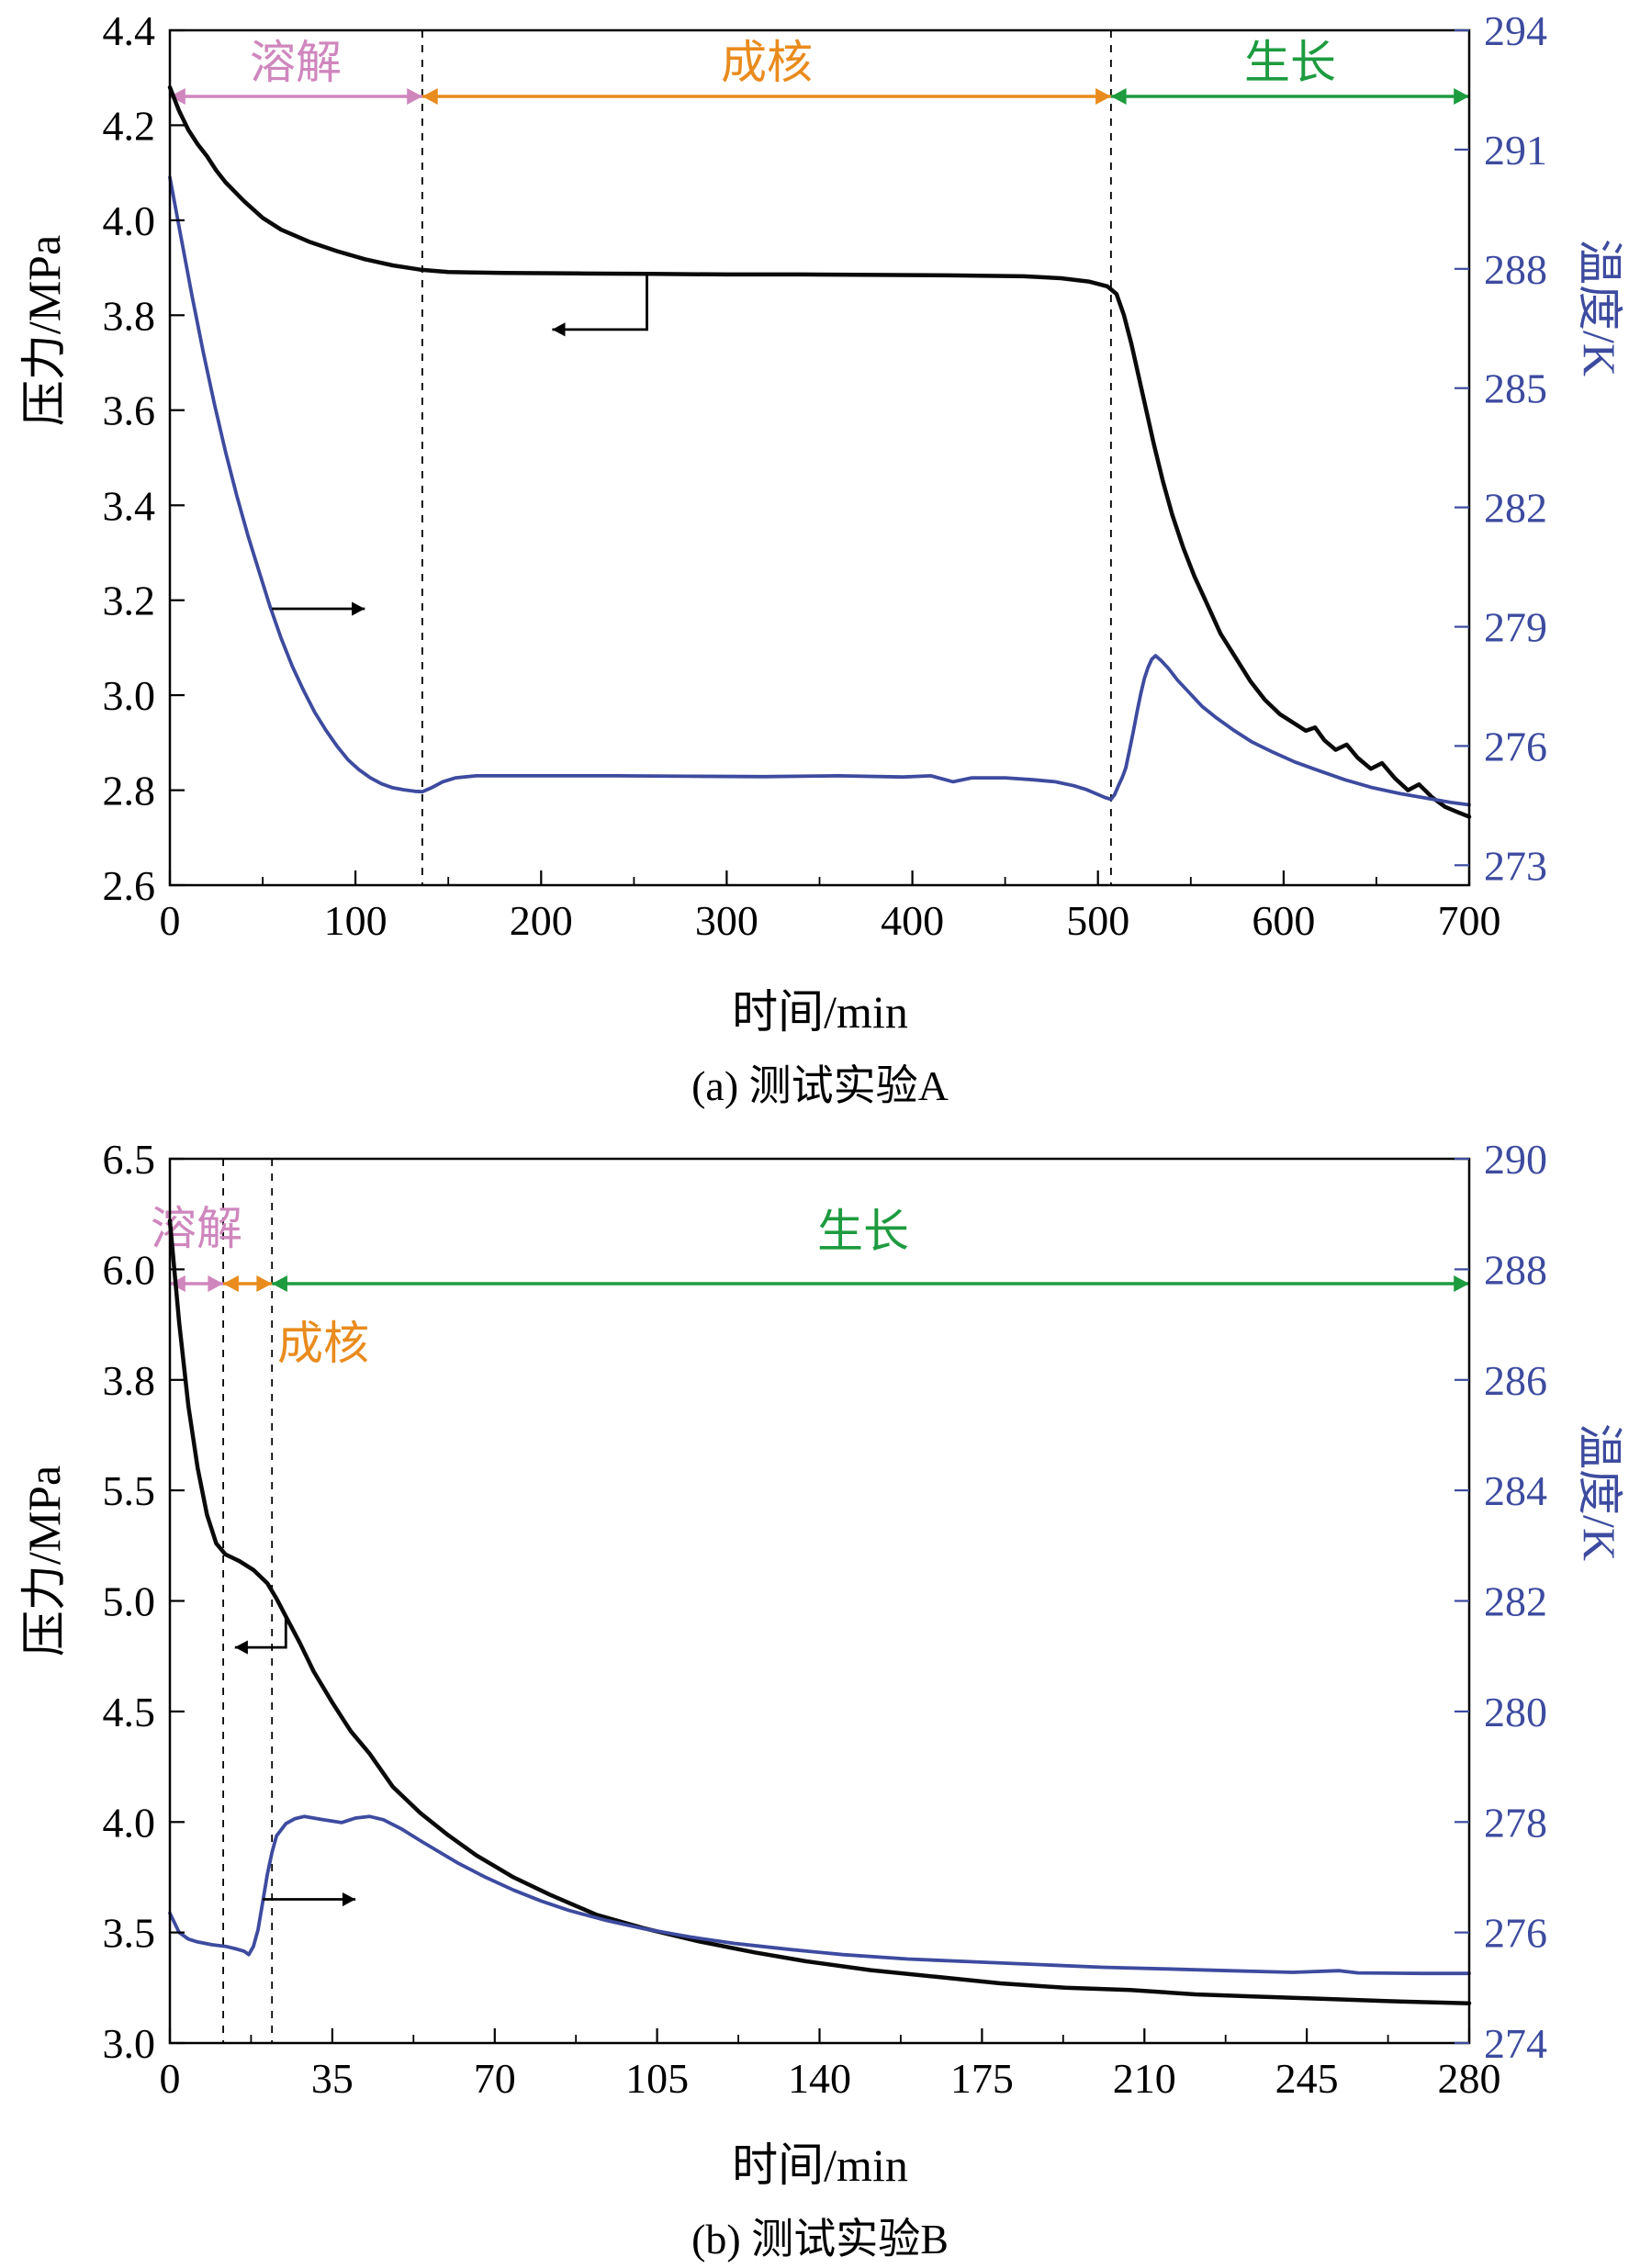 The height and width of the screenshot is (2268, 1640). Describe the element at coordinates (820, 2165) in the screenshot. I see `panel-b-x-axis-title: 时间/min` at that location.